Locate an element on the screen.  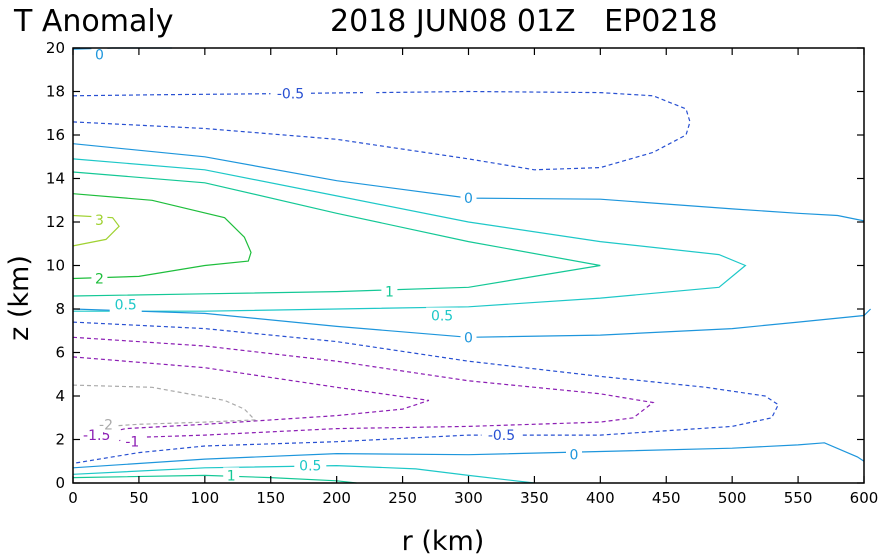
contour-label-1: -0.5 is located at coordinates (290, 95).